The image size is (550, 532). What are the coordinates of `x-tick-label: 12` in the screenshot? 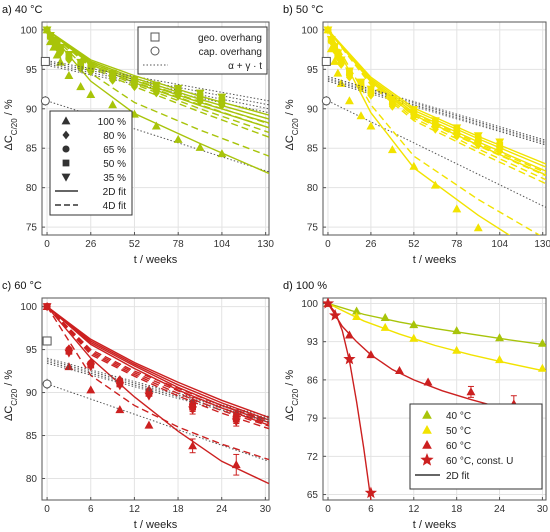 It's located at (135, 509).